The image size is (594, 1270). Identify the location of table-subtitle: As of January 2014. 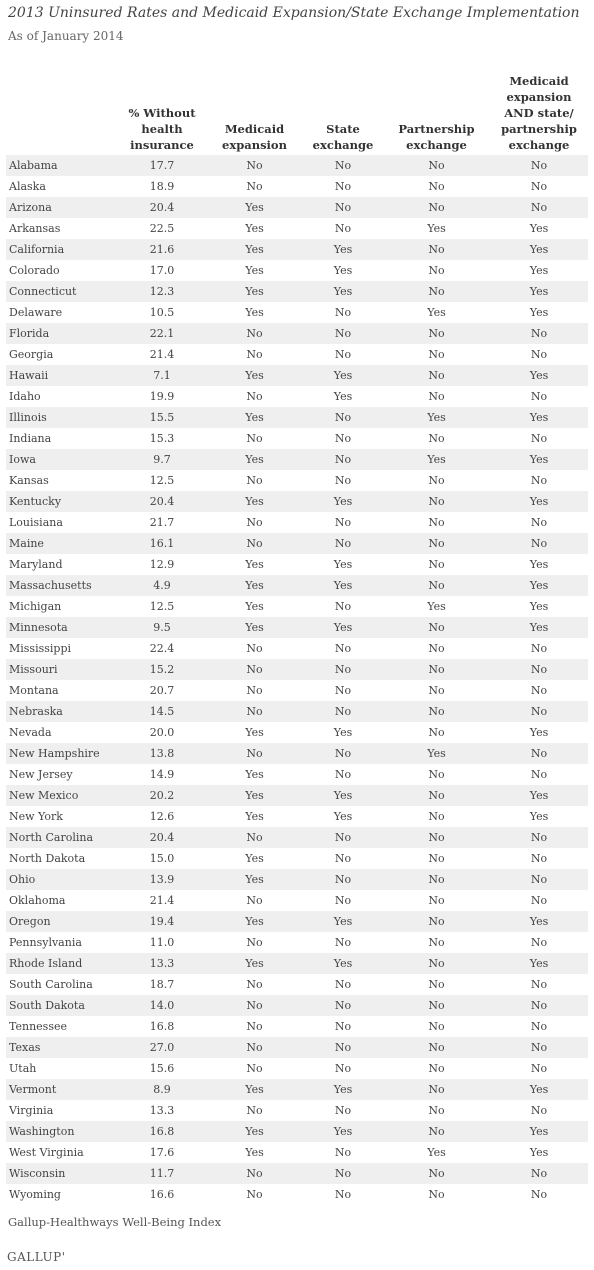
(66, 36).